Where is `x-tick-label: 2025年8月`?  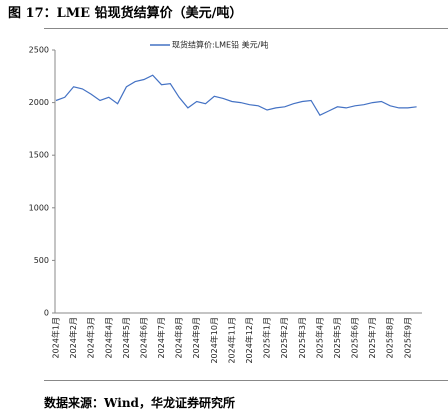 x-tick-label: 2025年8月 is located at coordinates (390, 337).